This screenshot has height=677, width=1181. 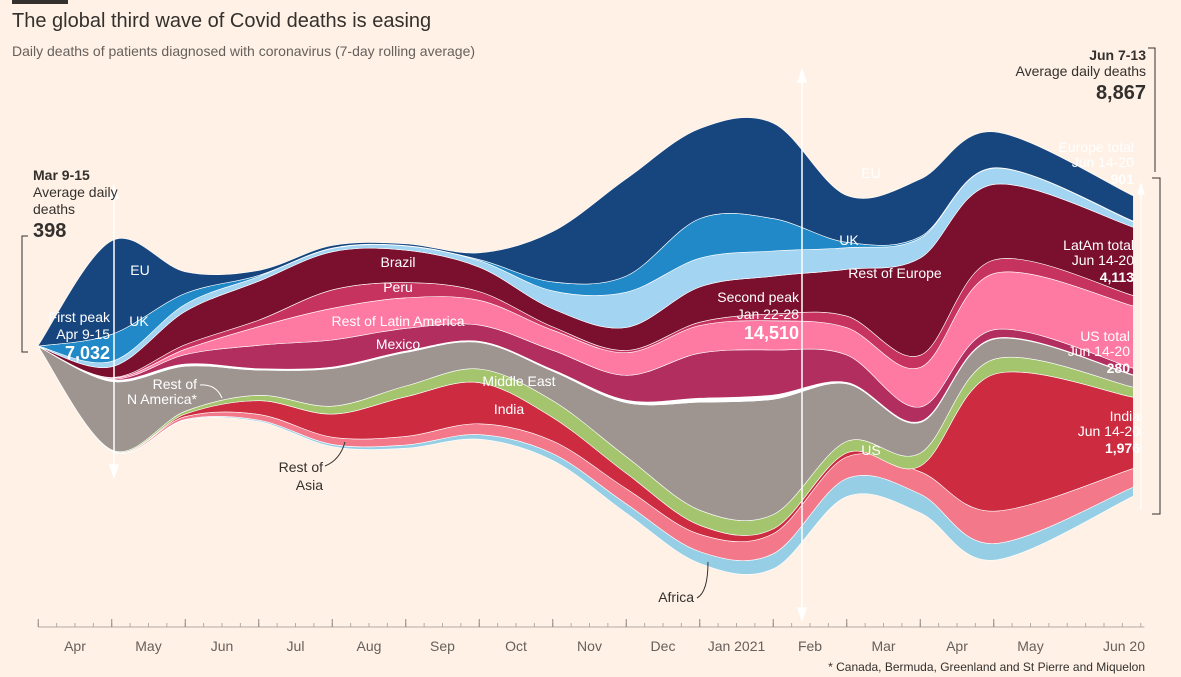 What do you see at coordinates (870, 173) in the screenshot?
I see `label-eu-right: EU` at bounding box center [870, 173].